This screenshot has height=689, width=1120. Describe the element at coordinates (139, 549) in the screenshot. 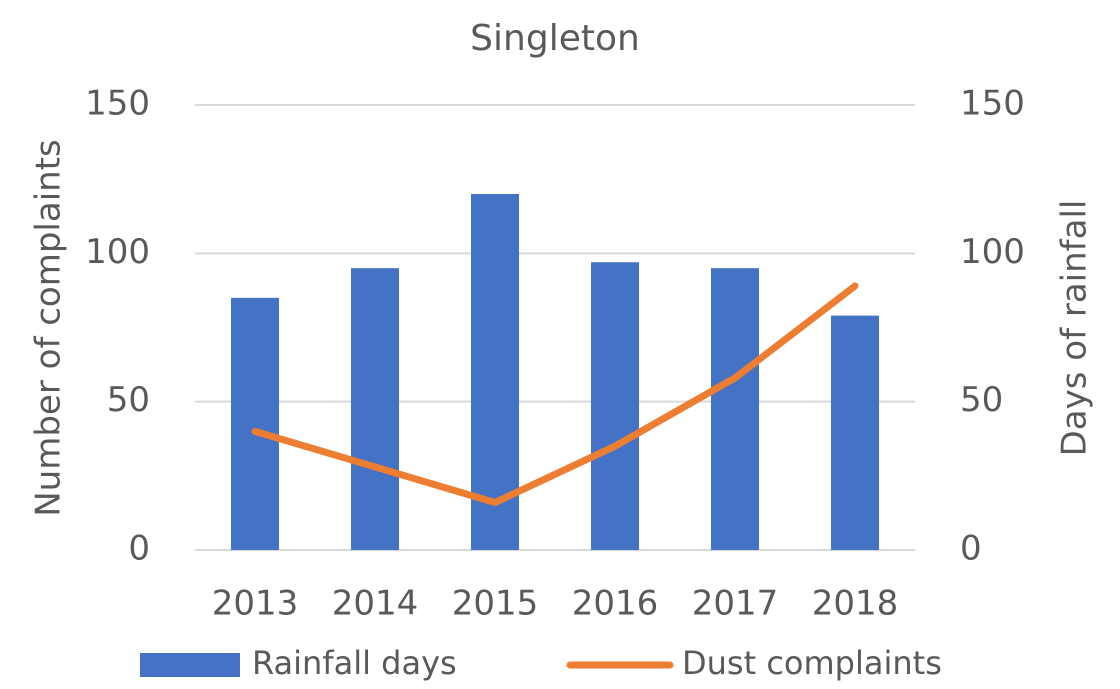

I see `y-tick-label: 0` at that location.